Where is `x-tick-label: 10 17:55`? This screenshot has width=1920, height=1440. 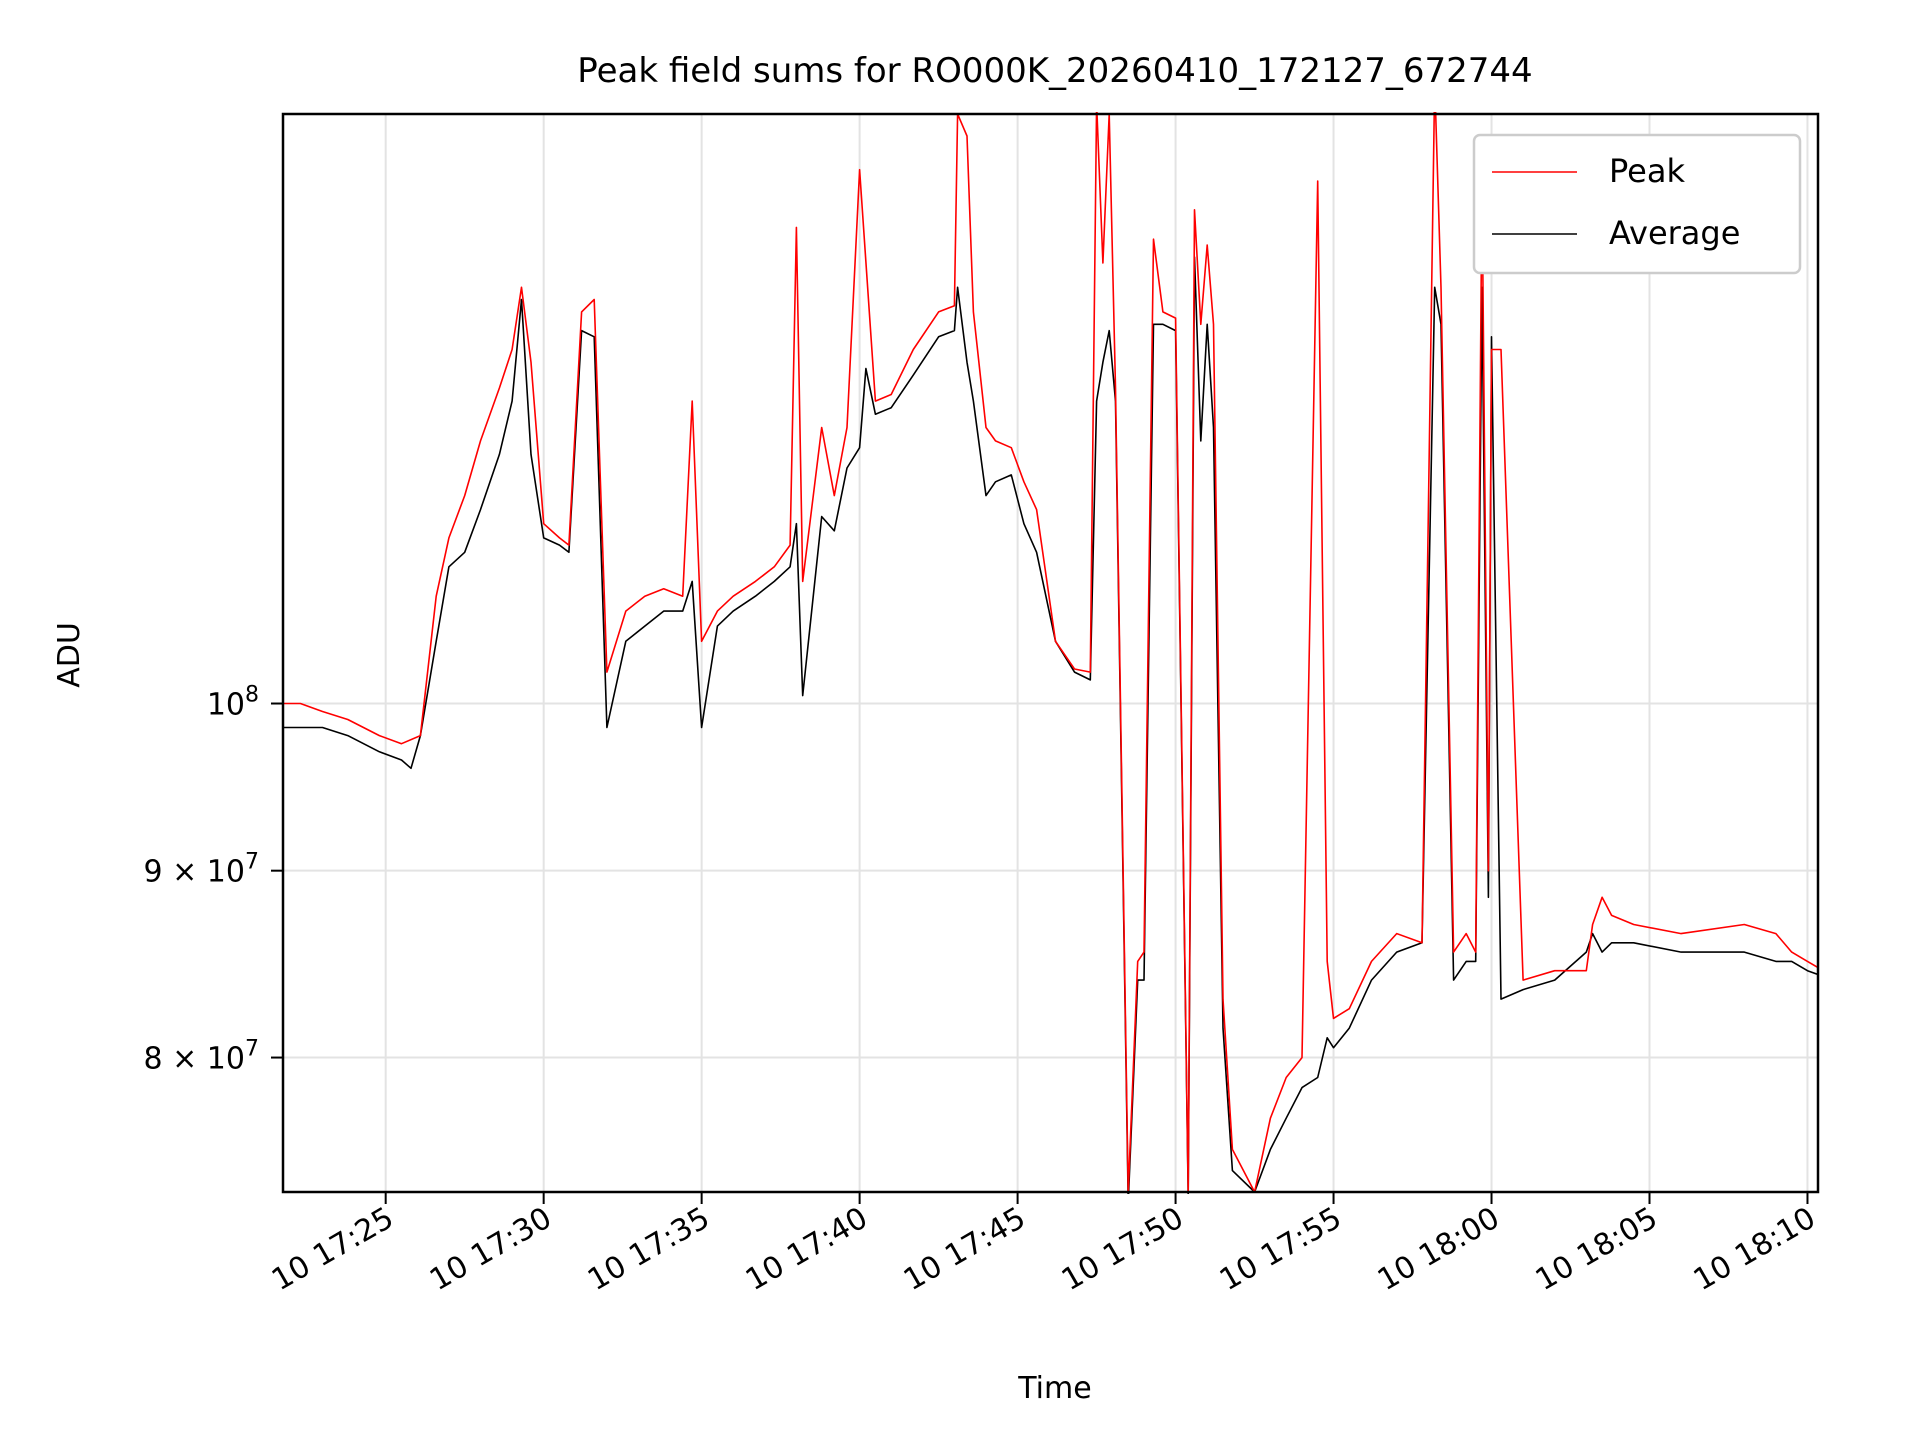
x-tick-label: 10 17:55 is located at coordinates (1281, 1249).